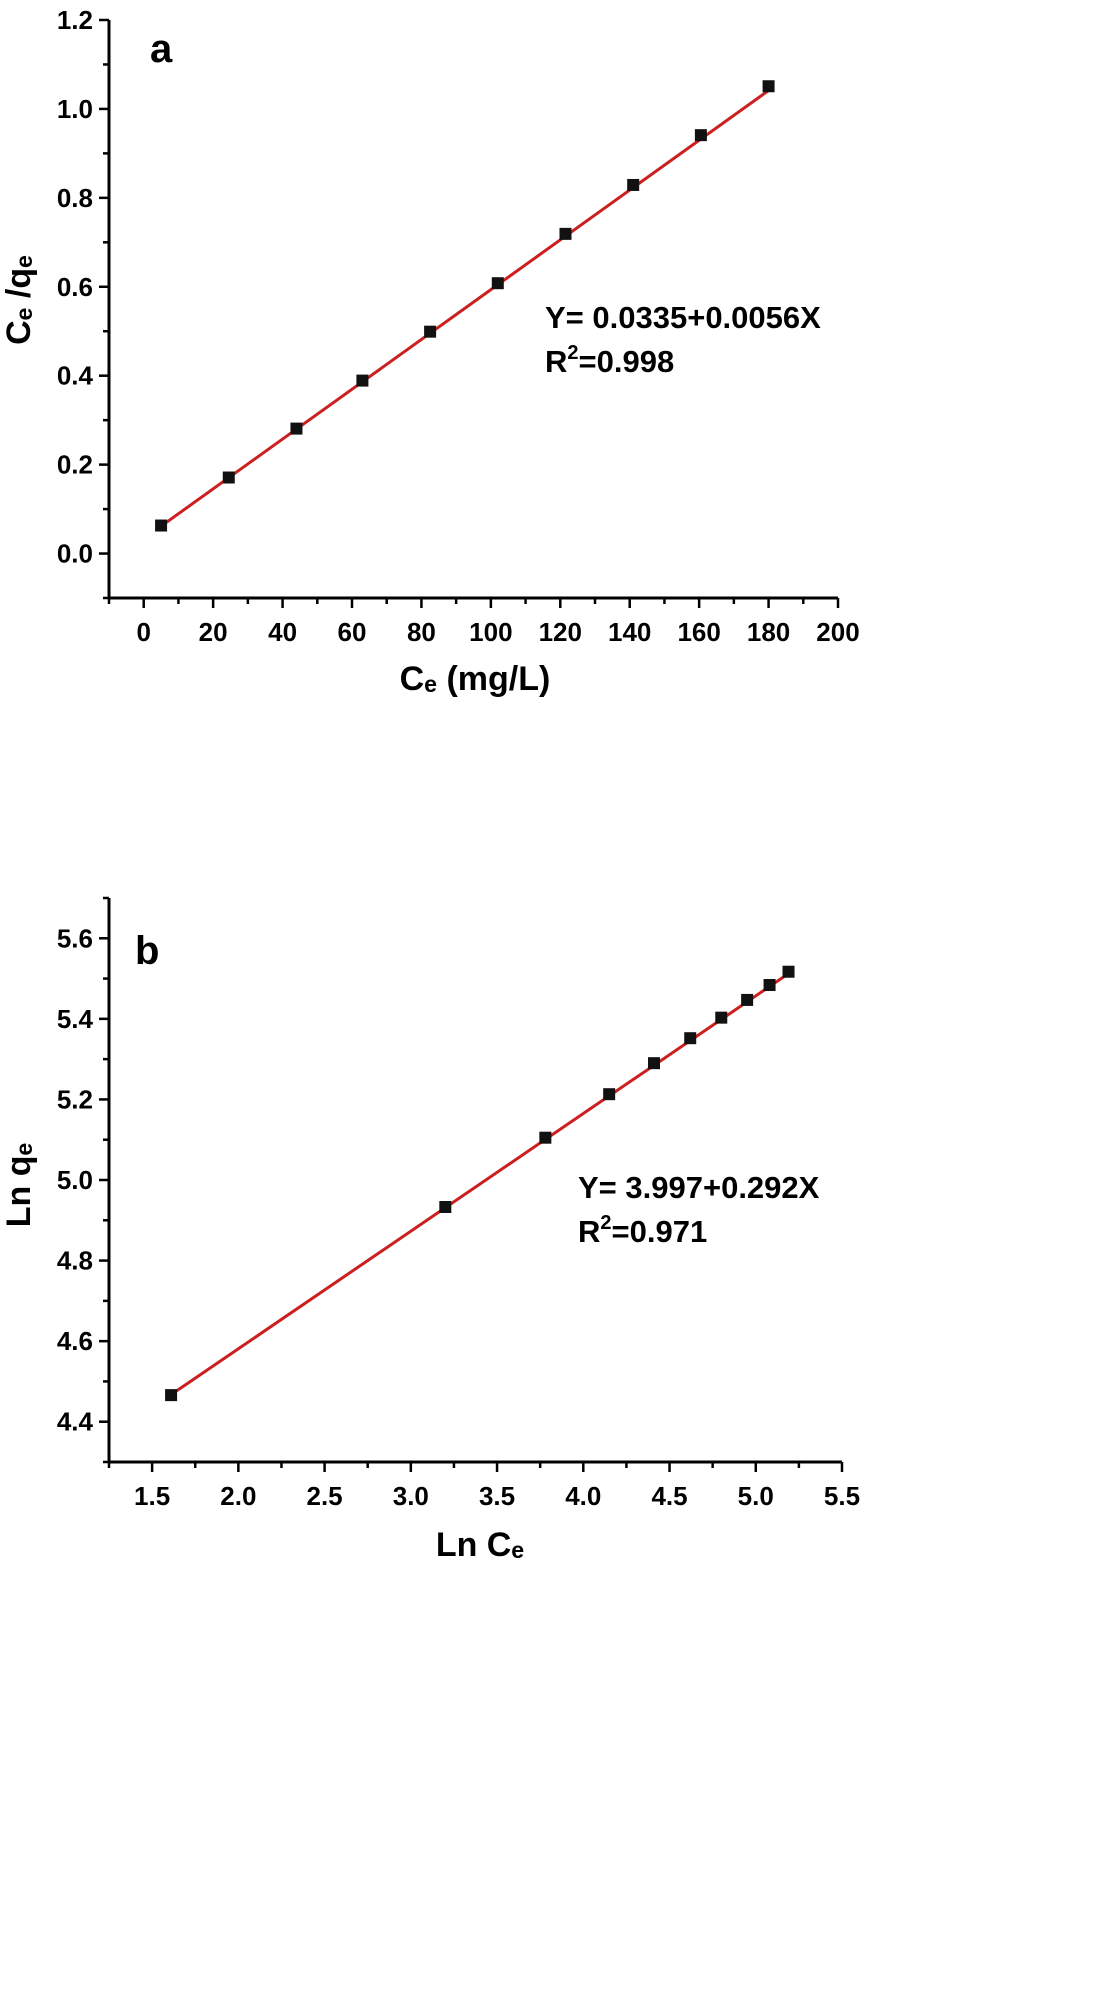 The image size is (1108, 2002). I want to click on panel-b-y-tick-label: 5.2, so click(75, 1099).